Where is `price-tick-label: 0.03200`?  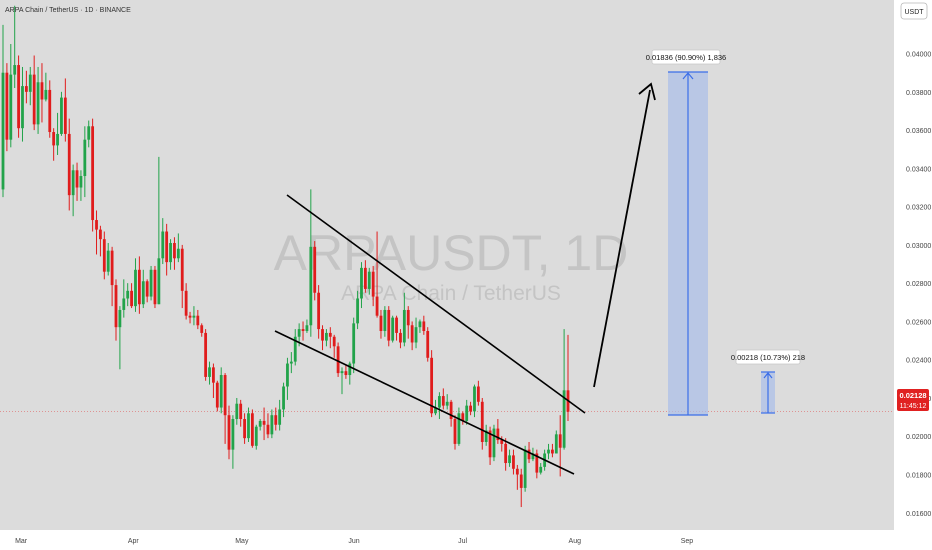 price-tick-label: 0.03200 is located at coordinates (918, 208).